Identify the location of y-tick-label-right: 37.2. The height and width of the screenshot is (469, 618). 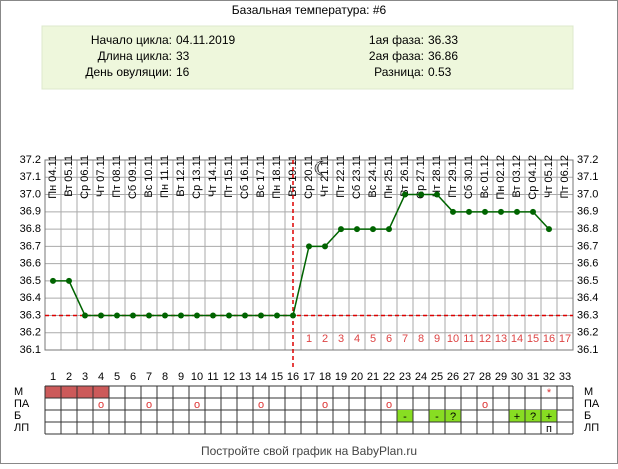
(587, 160).